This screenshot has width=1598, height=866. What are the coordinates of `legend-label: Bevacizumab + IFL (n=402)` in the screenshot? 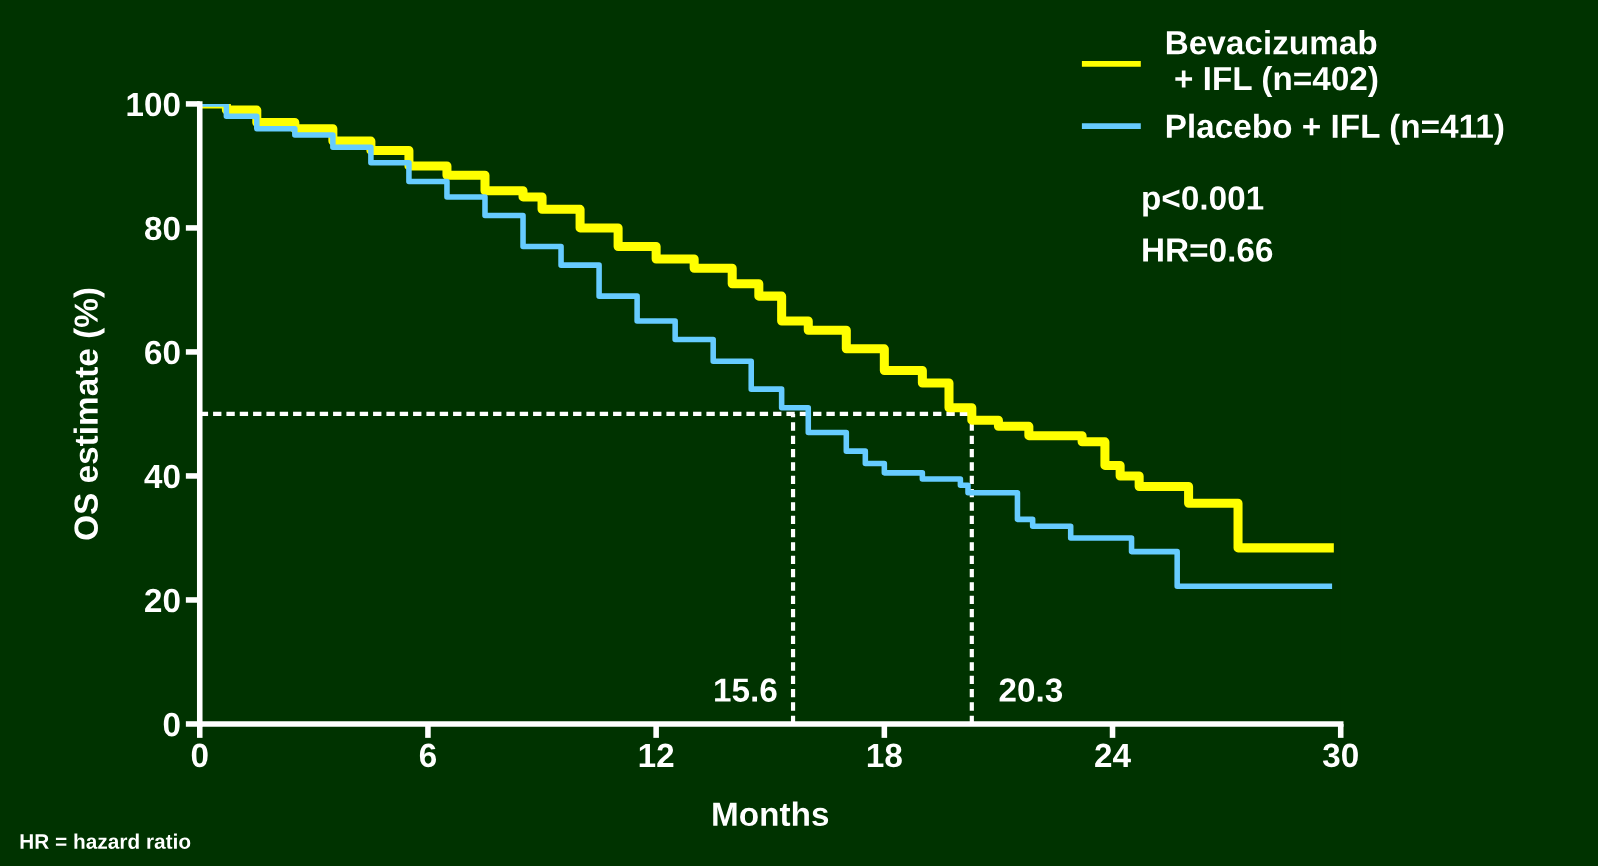 It's located at (1272, 63).